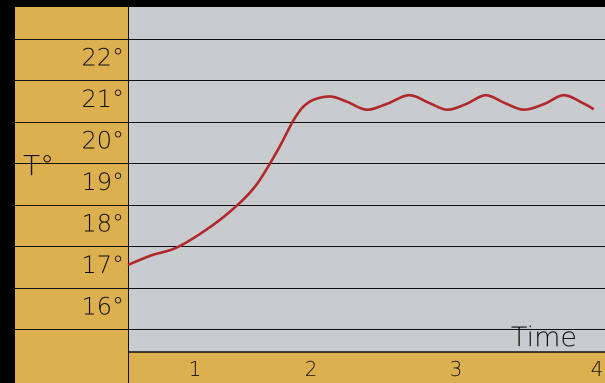 This screenshot has width=605, height=383. Describe the element at coordinates (396, 369) in the screenshot. I see `x-tick-labels: 1 2 3 4` at that location.